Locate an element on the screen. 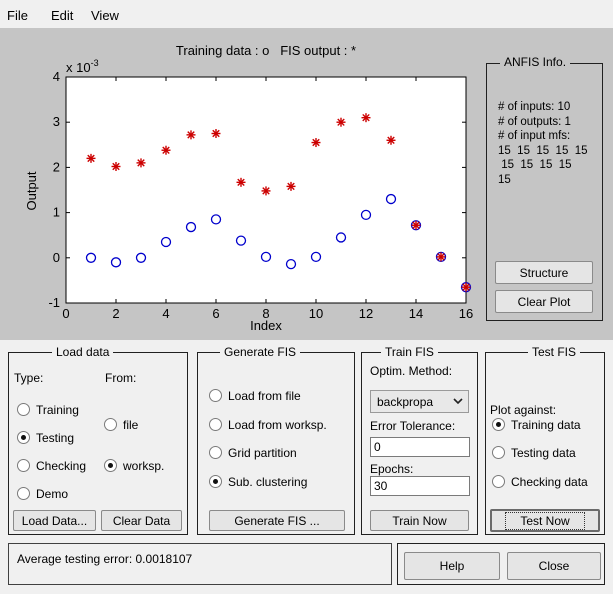 The height and width of the screenshot is (594, 613). radio-type-checking-label: Checking is located at coordinates (61, 466).